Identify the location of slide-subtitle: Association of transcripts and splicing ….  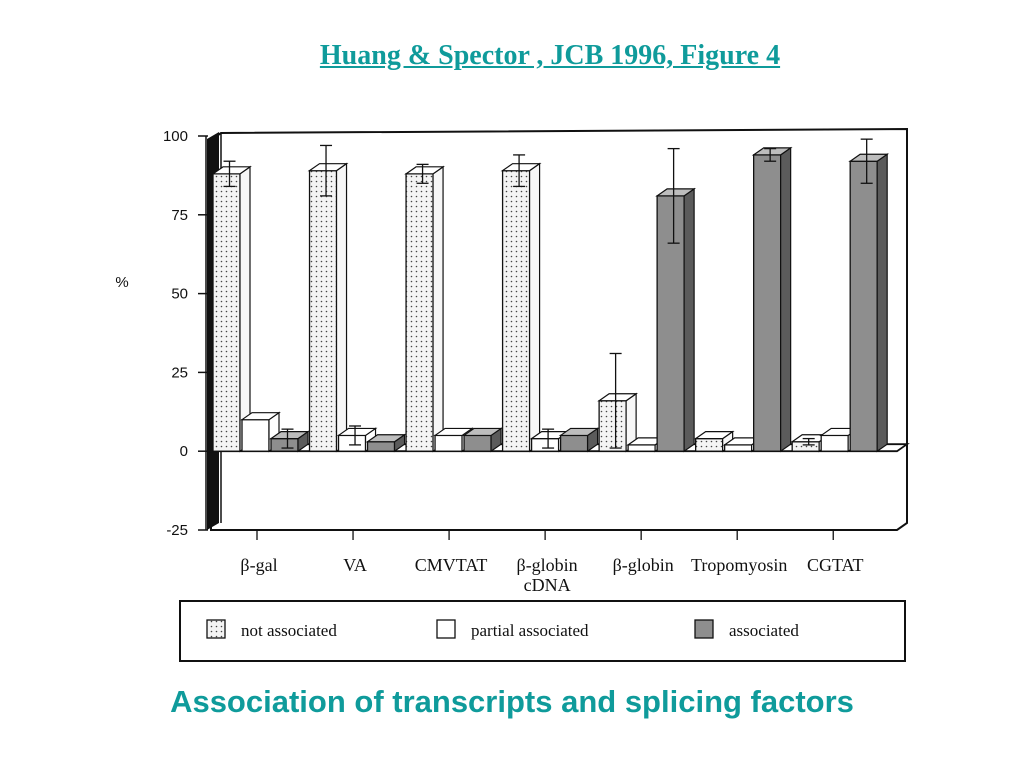
(512, 701).